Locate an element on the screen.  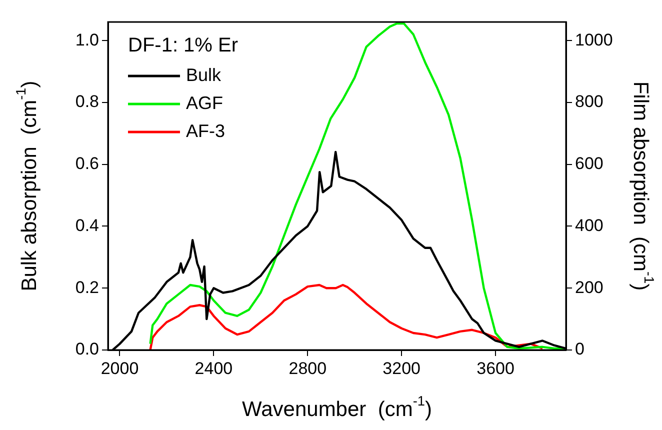
x-tick-label: 2400 is located at coordinates (213, 368).